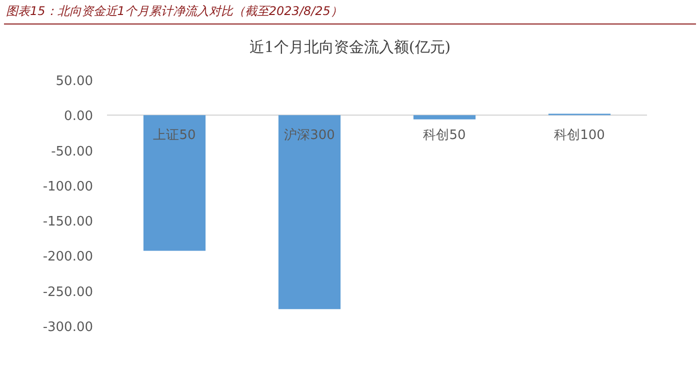 The height and width of the screenshot is (371, 700). What do you see at coordinates (67, 257) in the screenshot?
I see `y-tick-label: -200.00` at bounding box center [67, 257].